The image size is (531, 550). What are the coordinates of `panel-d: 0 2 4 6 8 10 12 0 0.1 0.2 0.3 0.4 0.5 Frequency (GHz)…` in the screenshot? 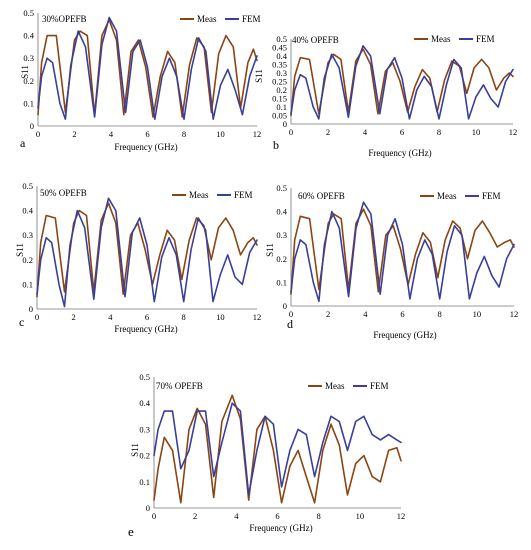 It's located at (391, 261).